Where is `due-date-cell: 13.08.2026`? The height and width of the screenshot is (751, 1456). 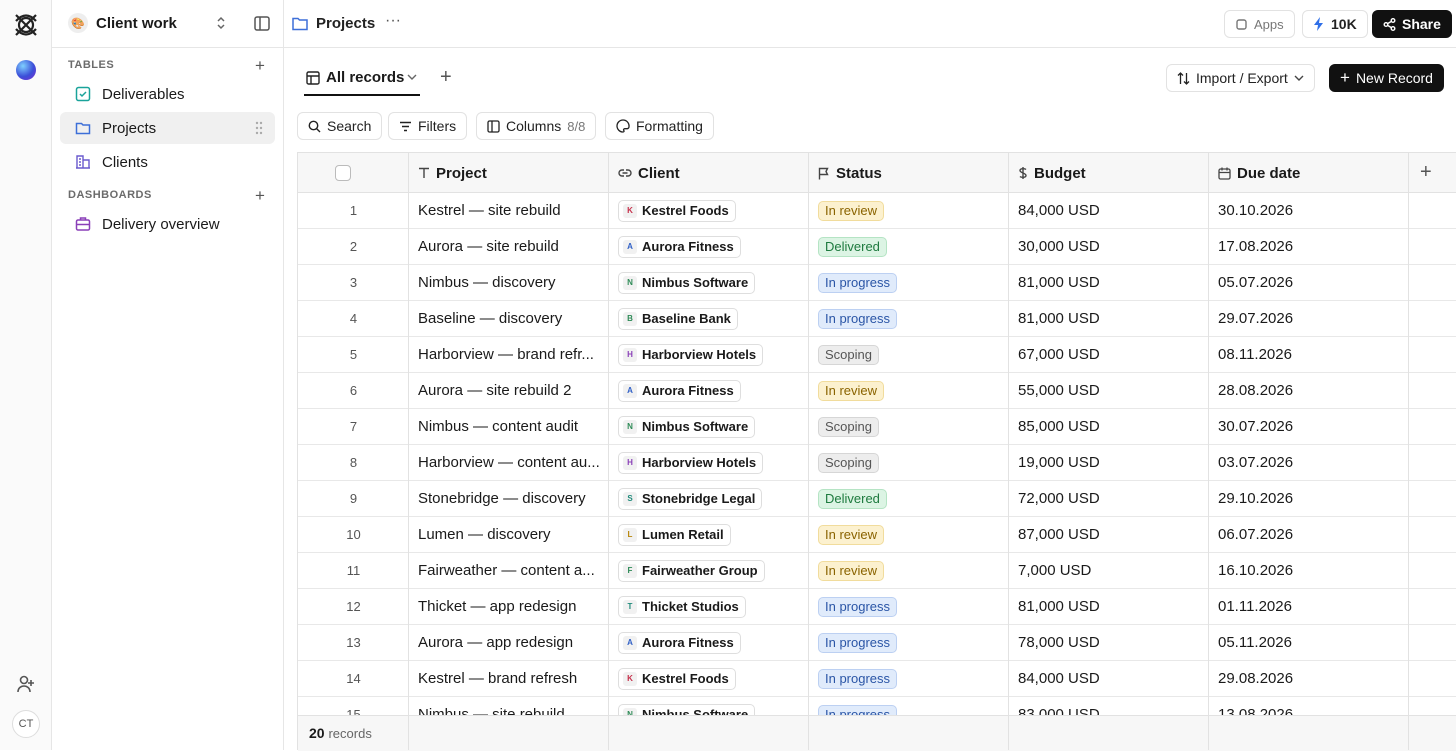 due-date-cell: 13.08.2026 is located at coordinates (1256, 710).